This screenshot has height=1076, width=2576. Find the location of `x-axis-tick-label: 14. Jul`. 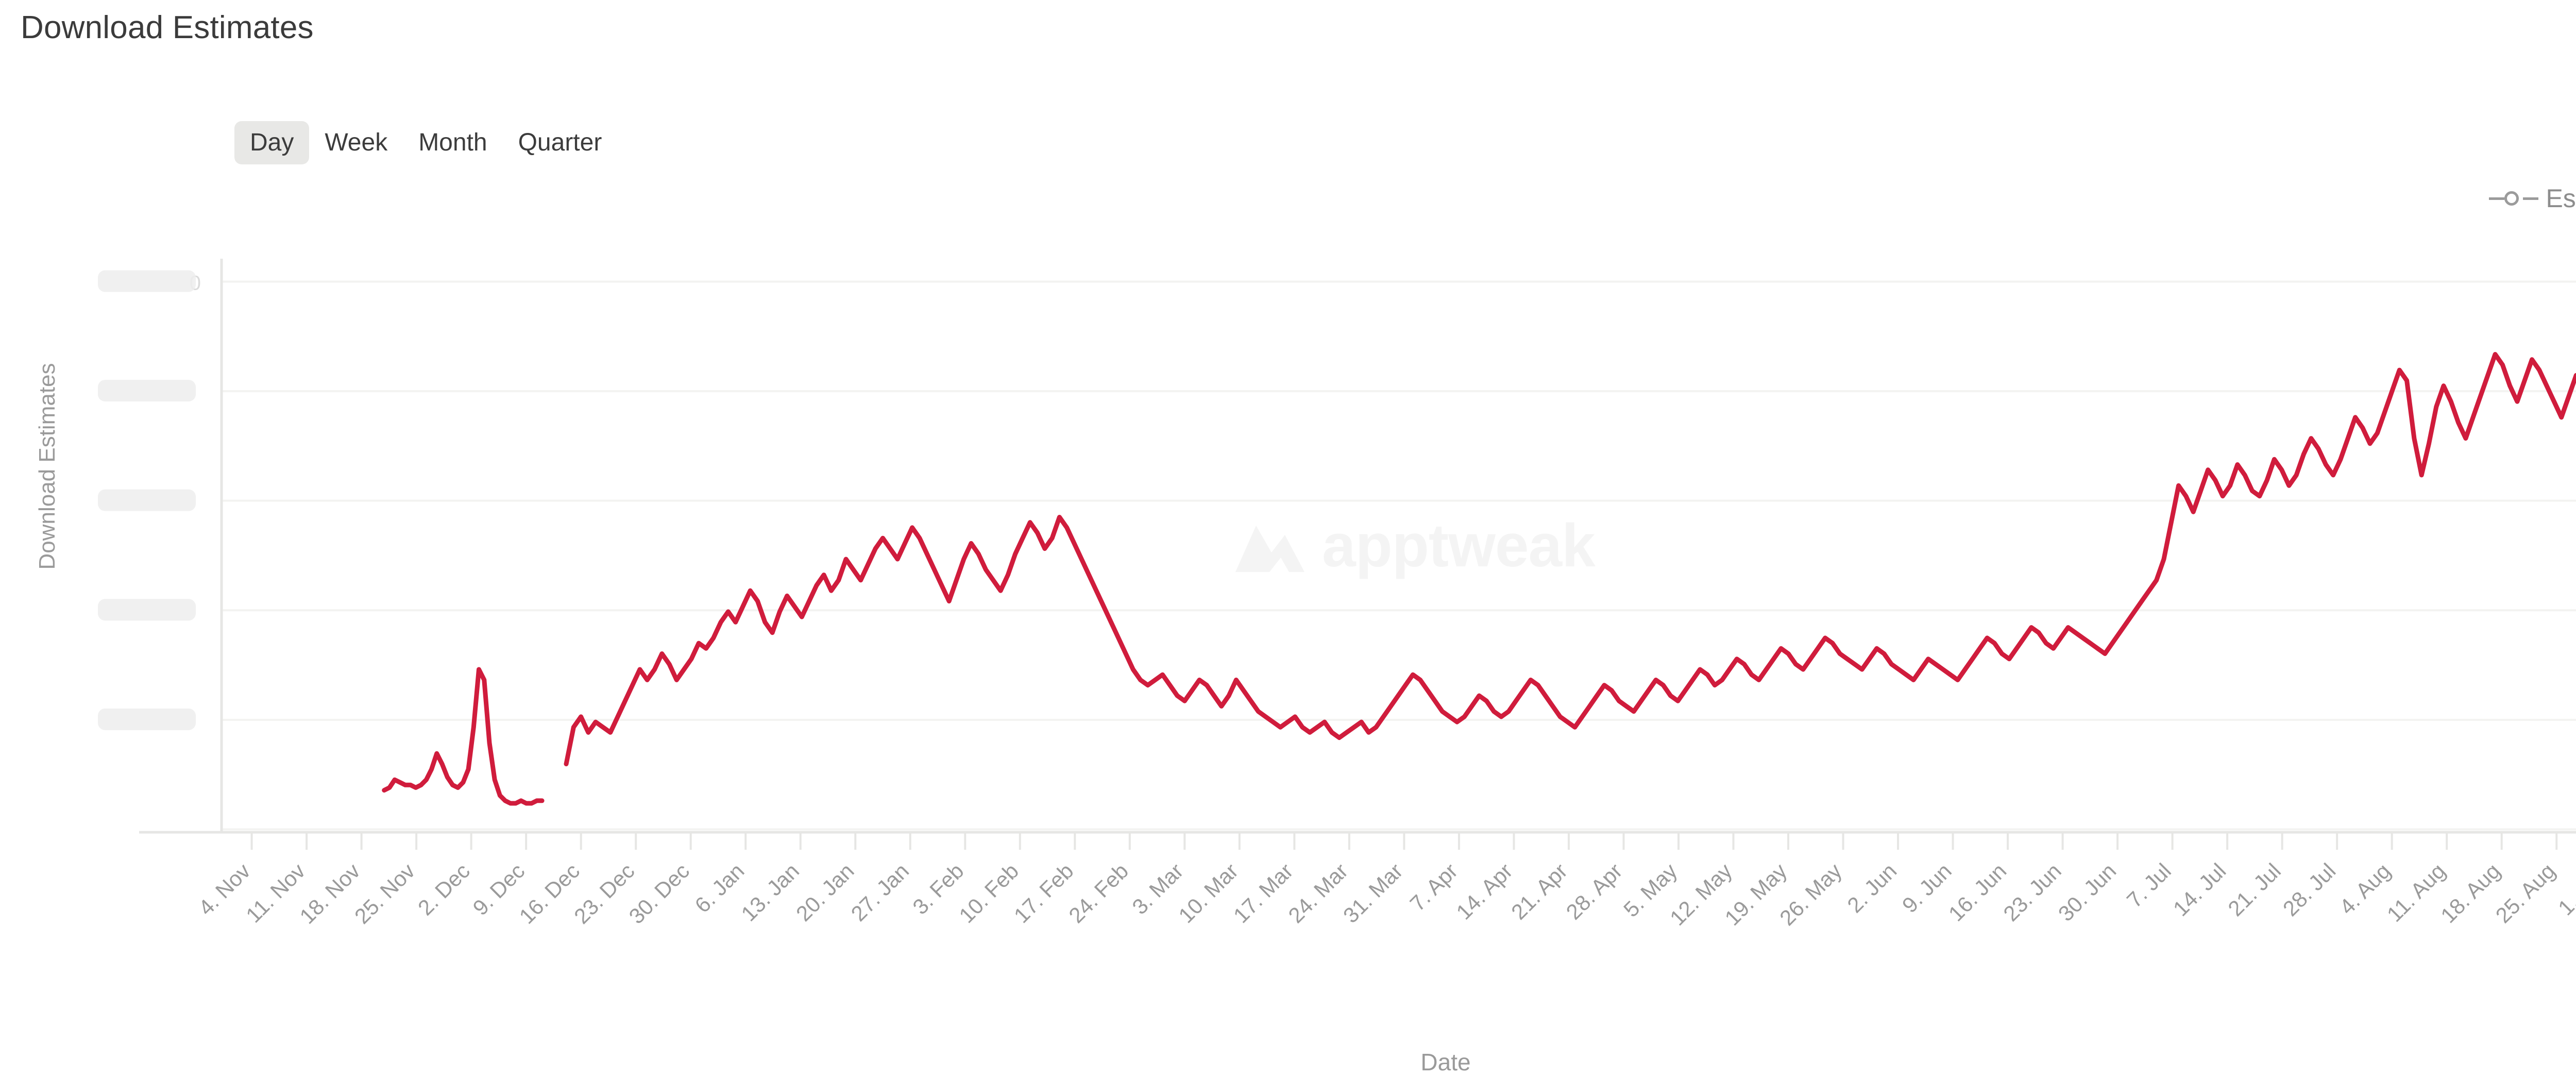

x-axis-tick-label: 14. Jul is located at coordinates (2199, 890).